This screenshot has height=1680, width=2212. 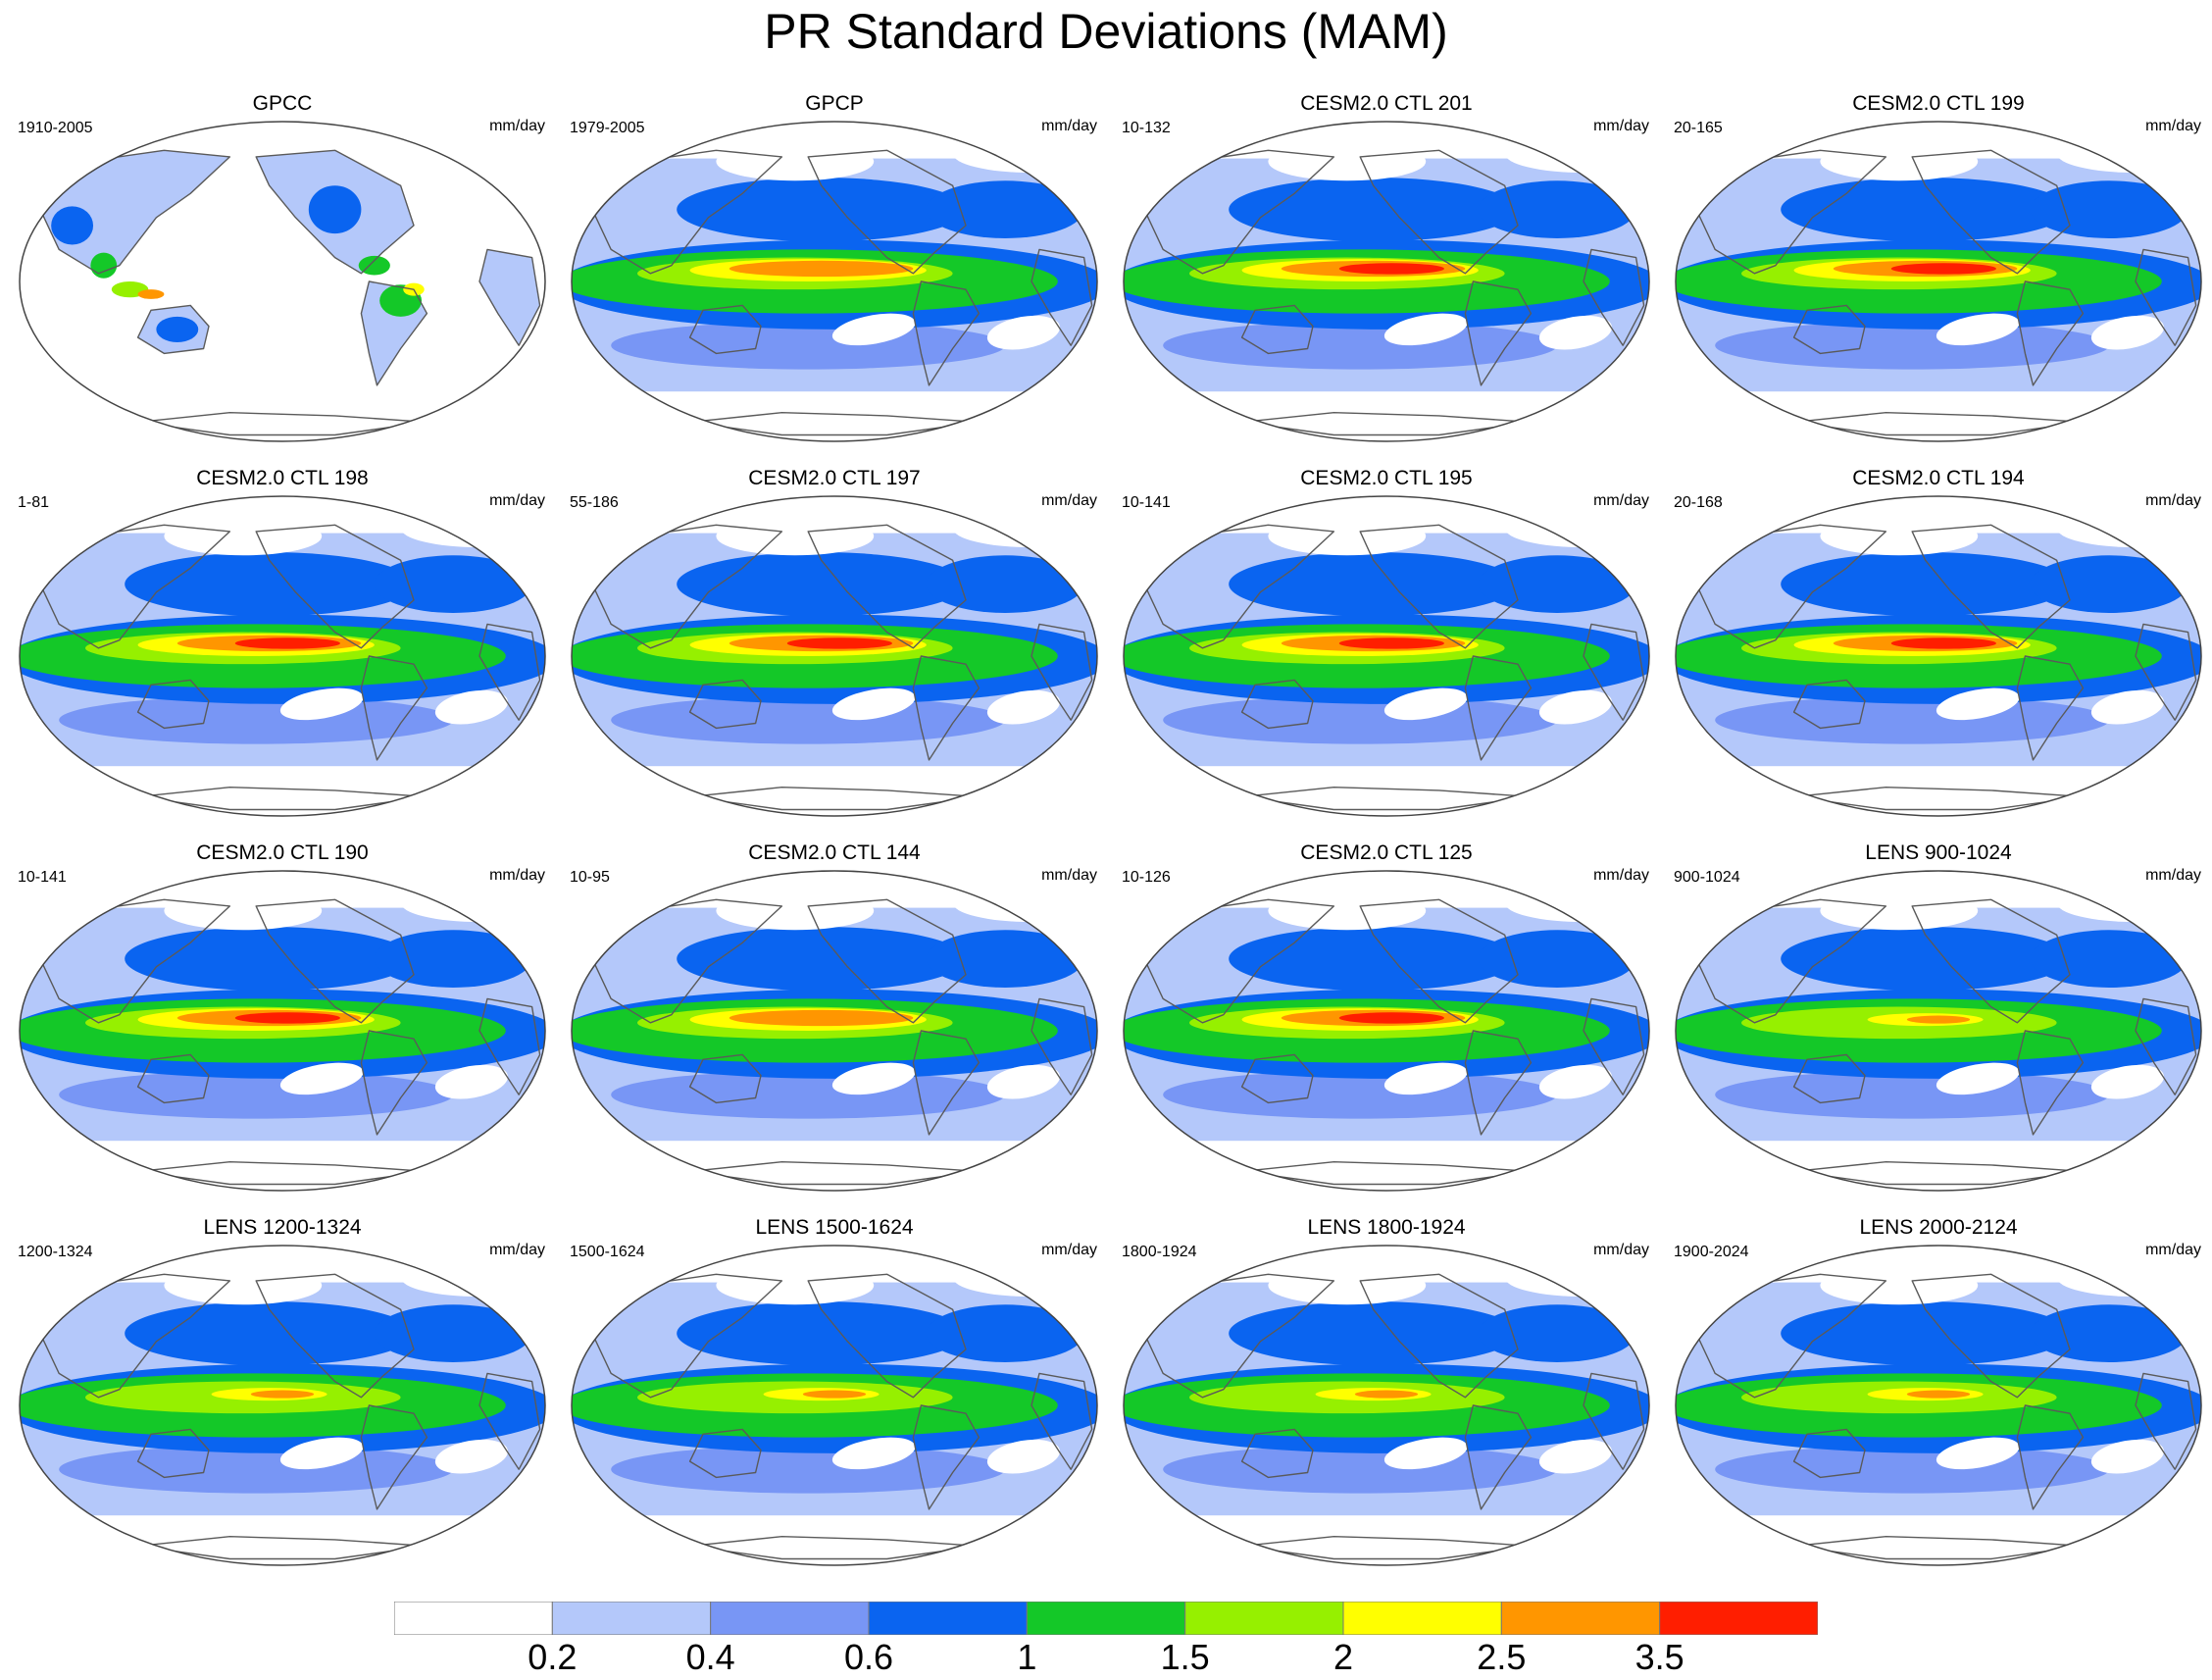 I want to click on colorbar-tick-label: 0.4, so click(x=710, y=1657).